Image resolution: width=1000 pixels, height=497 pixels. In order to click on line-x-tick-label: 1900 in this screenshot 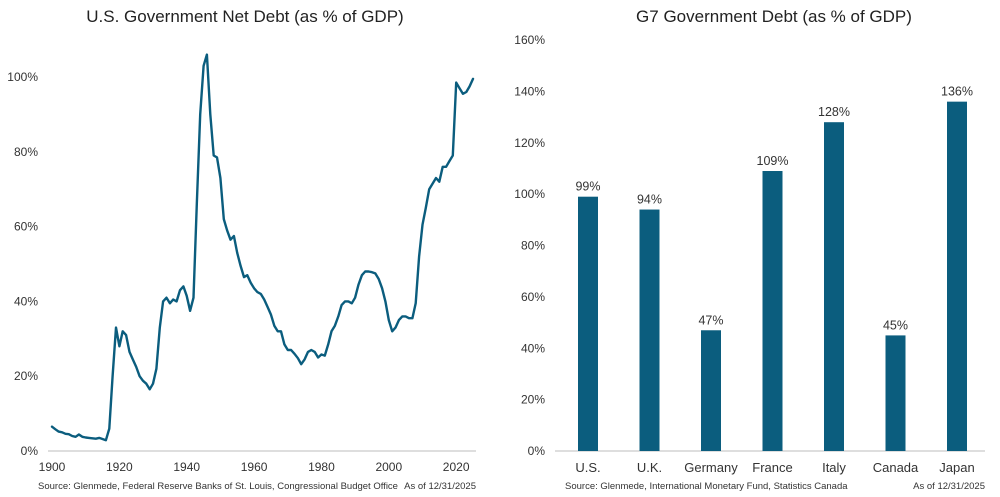, I will do `click(52, 467)`.